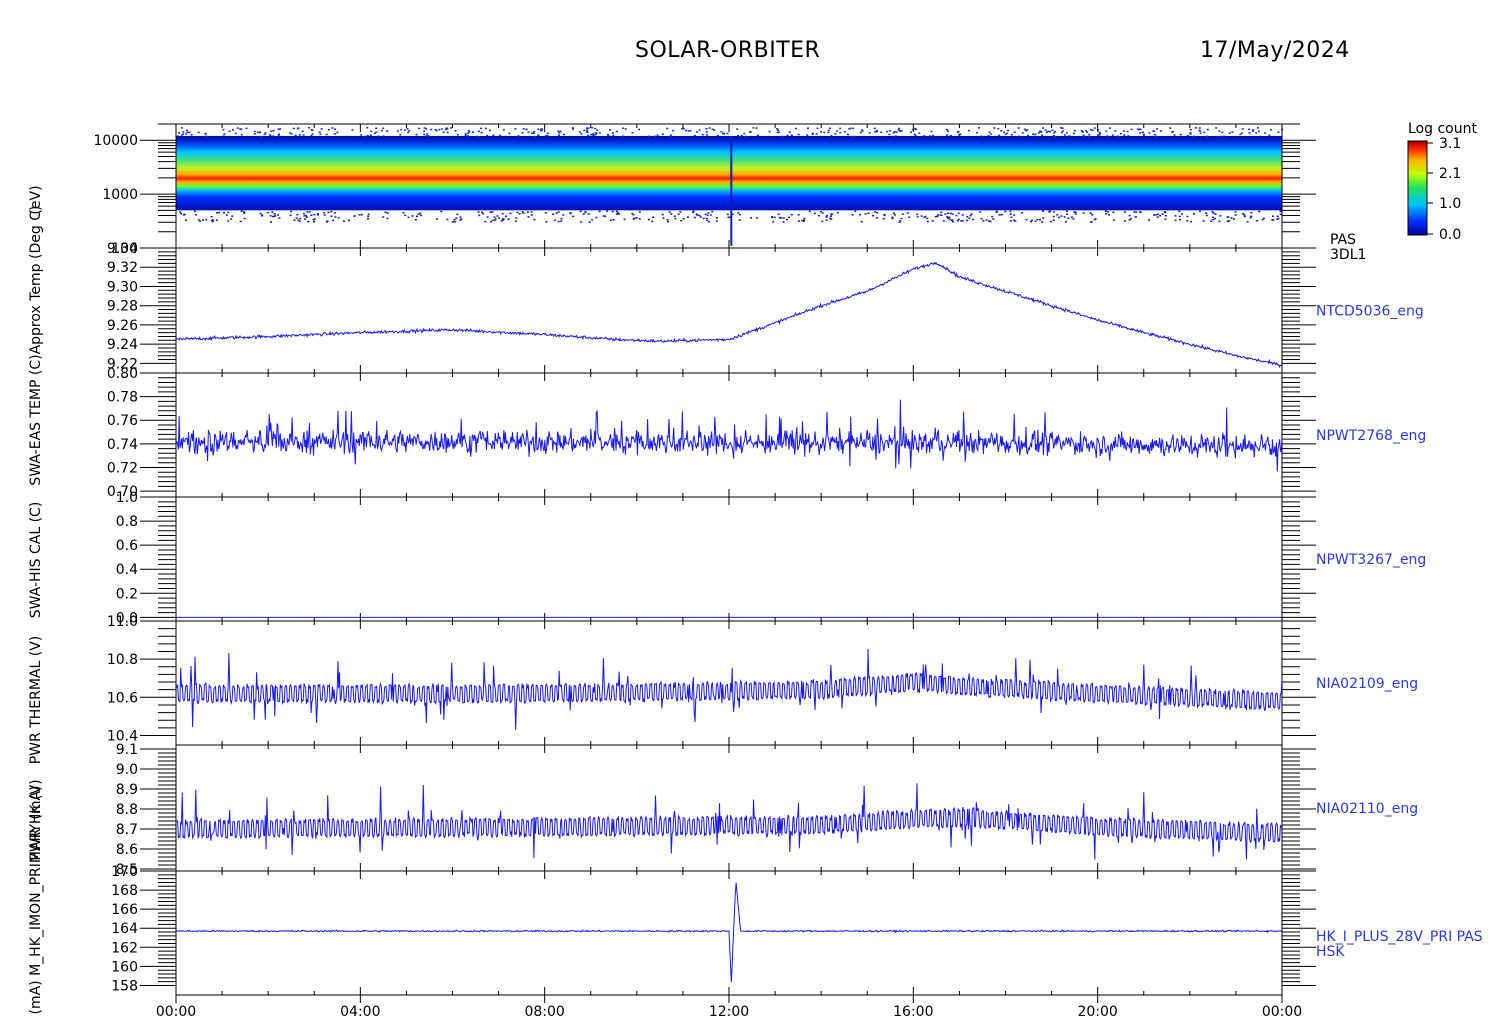 The width and height of the screenshot is (1512, 1020). Describe the element at coordinates (1399, 937) in the screenshot. I see `series-name-label: HK_I_PLUS_28V_PRI PAS` at that location.